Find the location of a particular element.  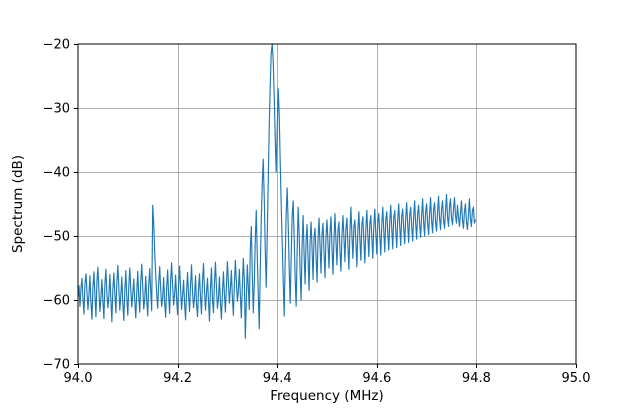

y-tick-label: −60 is located at coordinates (56, 301).